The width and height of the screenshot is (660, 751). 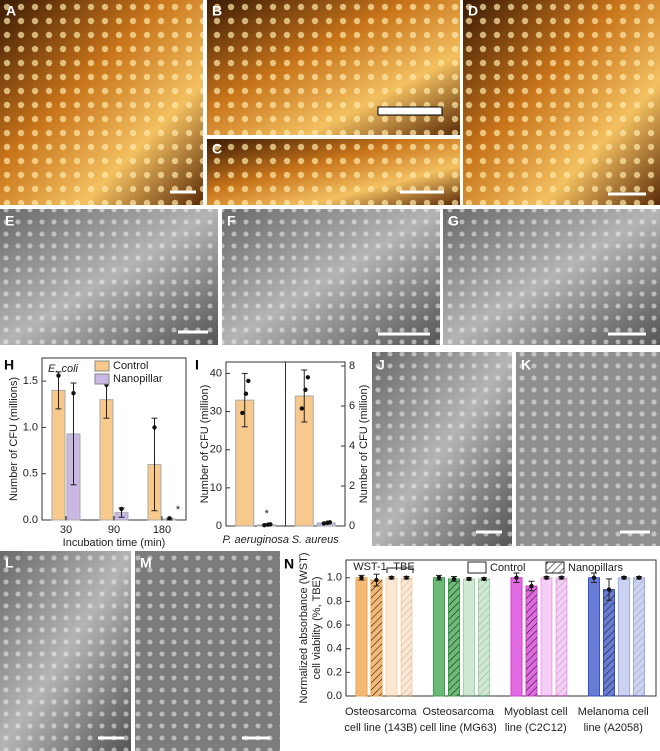 I want to click on y-tick-label: 0.8, so click(x=334, y=601).